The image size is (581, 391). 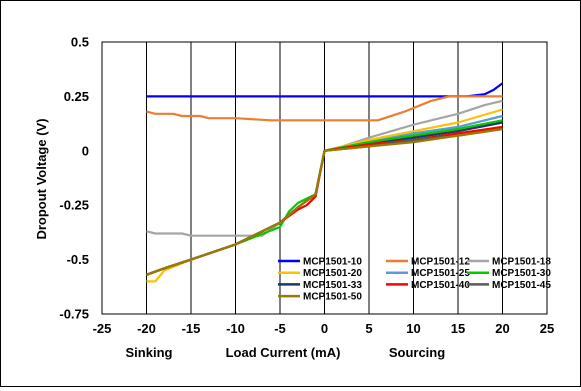 I want to click on y-tick-label: -0.75, so click(x=74, y=314).